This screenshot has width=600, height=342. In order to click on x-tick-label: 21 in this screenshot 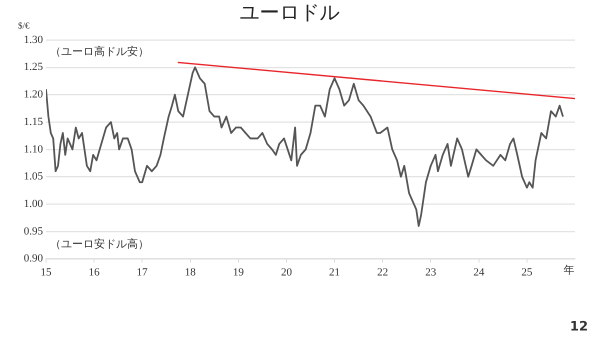, I will do `click(334, 272)`.